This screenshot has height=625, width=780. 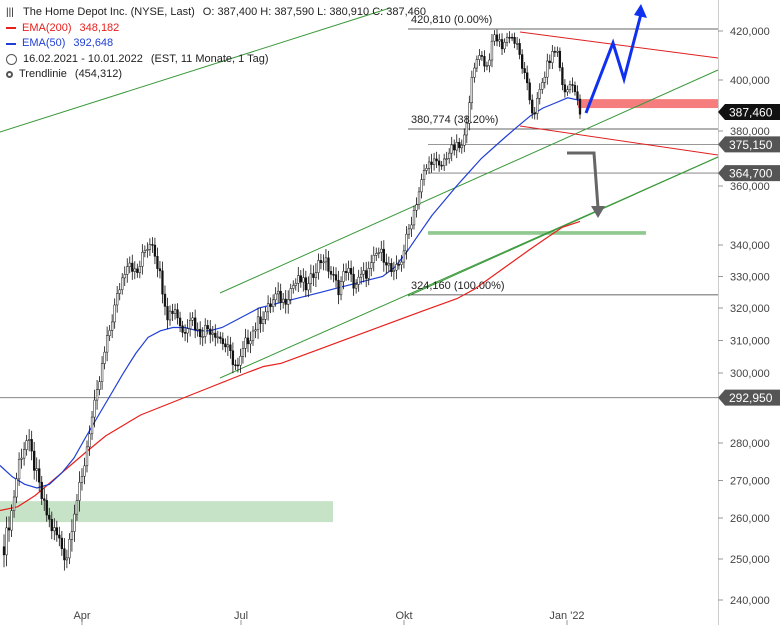 I want to click on fib-level-label: 324,160 (100.00%), so click(x=458, y=286).